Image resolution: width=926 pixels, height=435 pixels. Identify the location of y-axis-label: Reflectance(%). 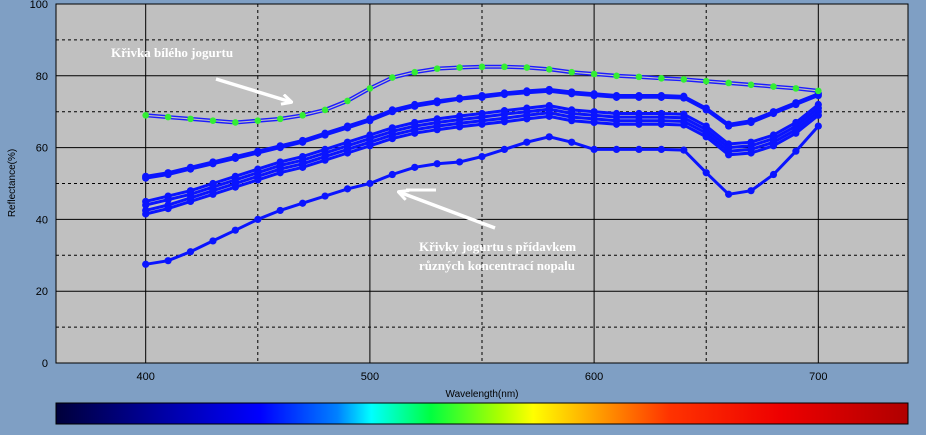
(12, 183).